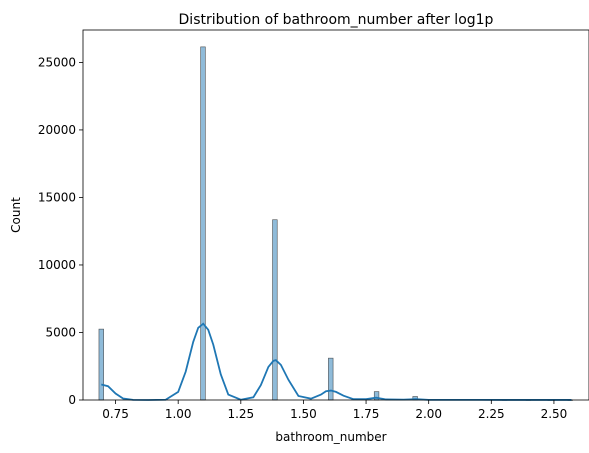  Describe the element at coordinates (330, 437) in the screenshot. I see `x-axis-label: bathroom_number` at that location.